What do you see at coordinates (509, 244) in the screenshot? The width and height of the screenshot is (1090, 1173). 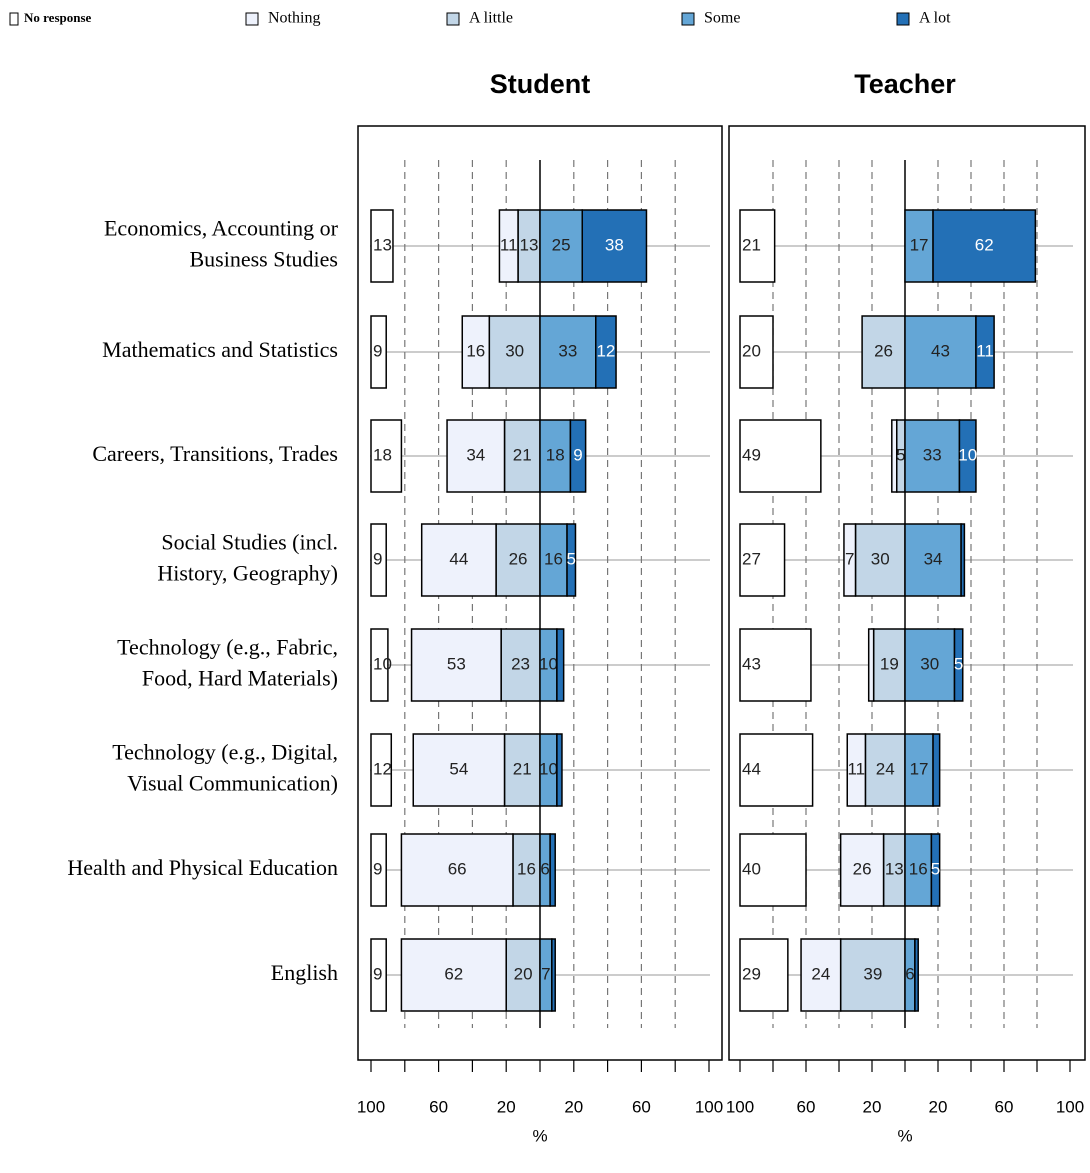 I see `data-label: 11` at bounding box center [509, 244].